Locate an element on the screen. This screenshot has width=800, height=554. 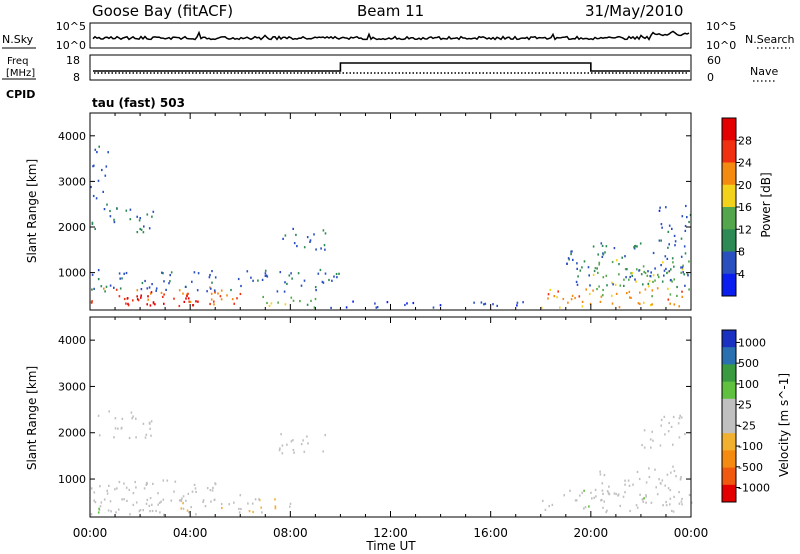
colorbar-tick-label: 12 is located at coordinates (745, 229).